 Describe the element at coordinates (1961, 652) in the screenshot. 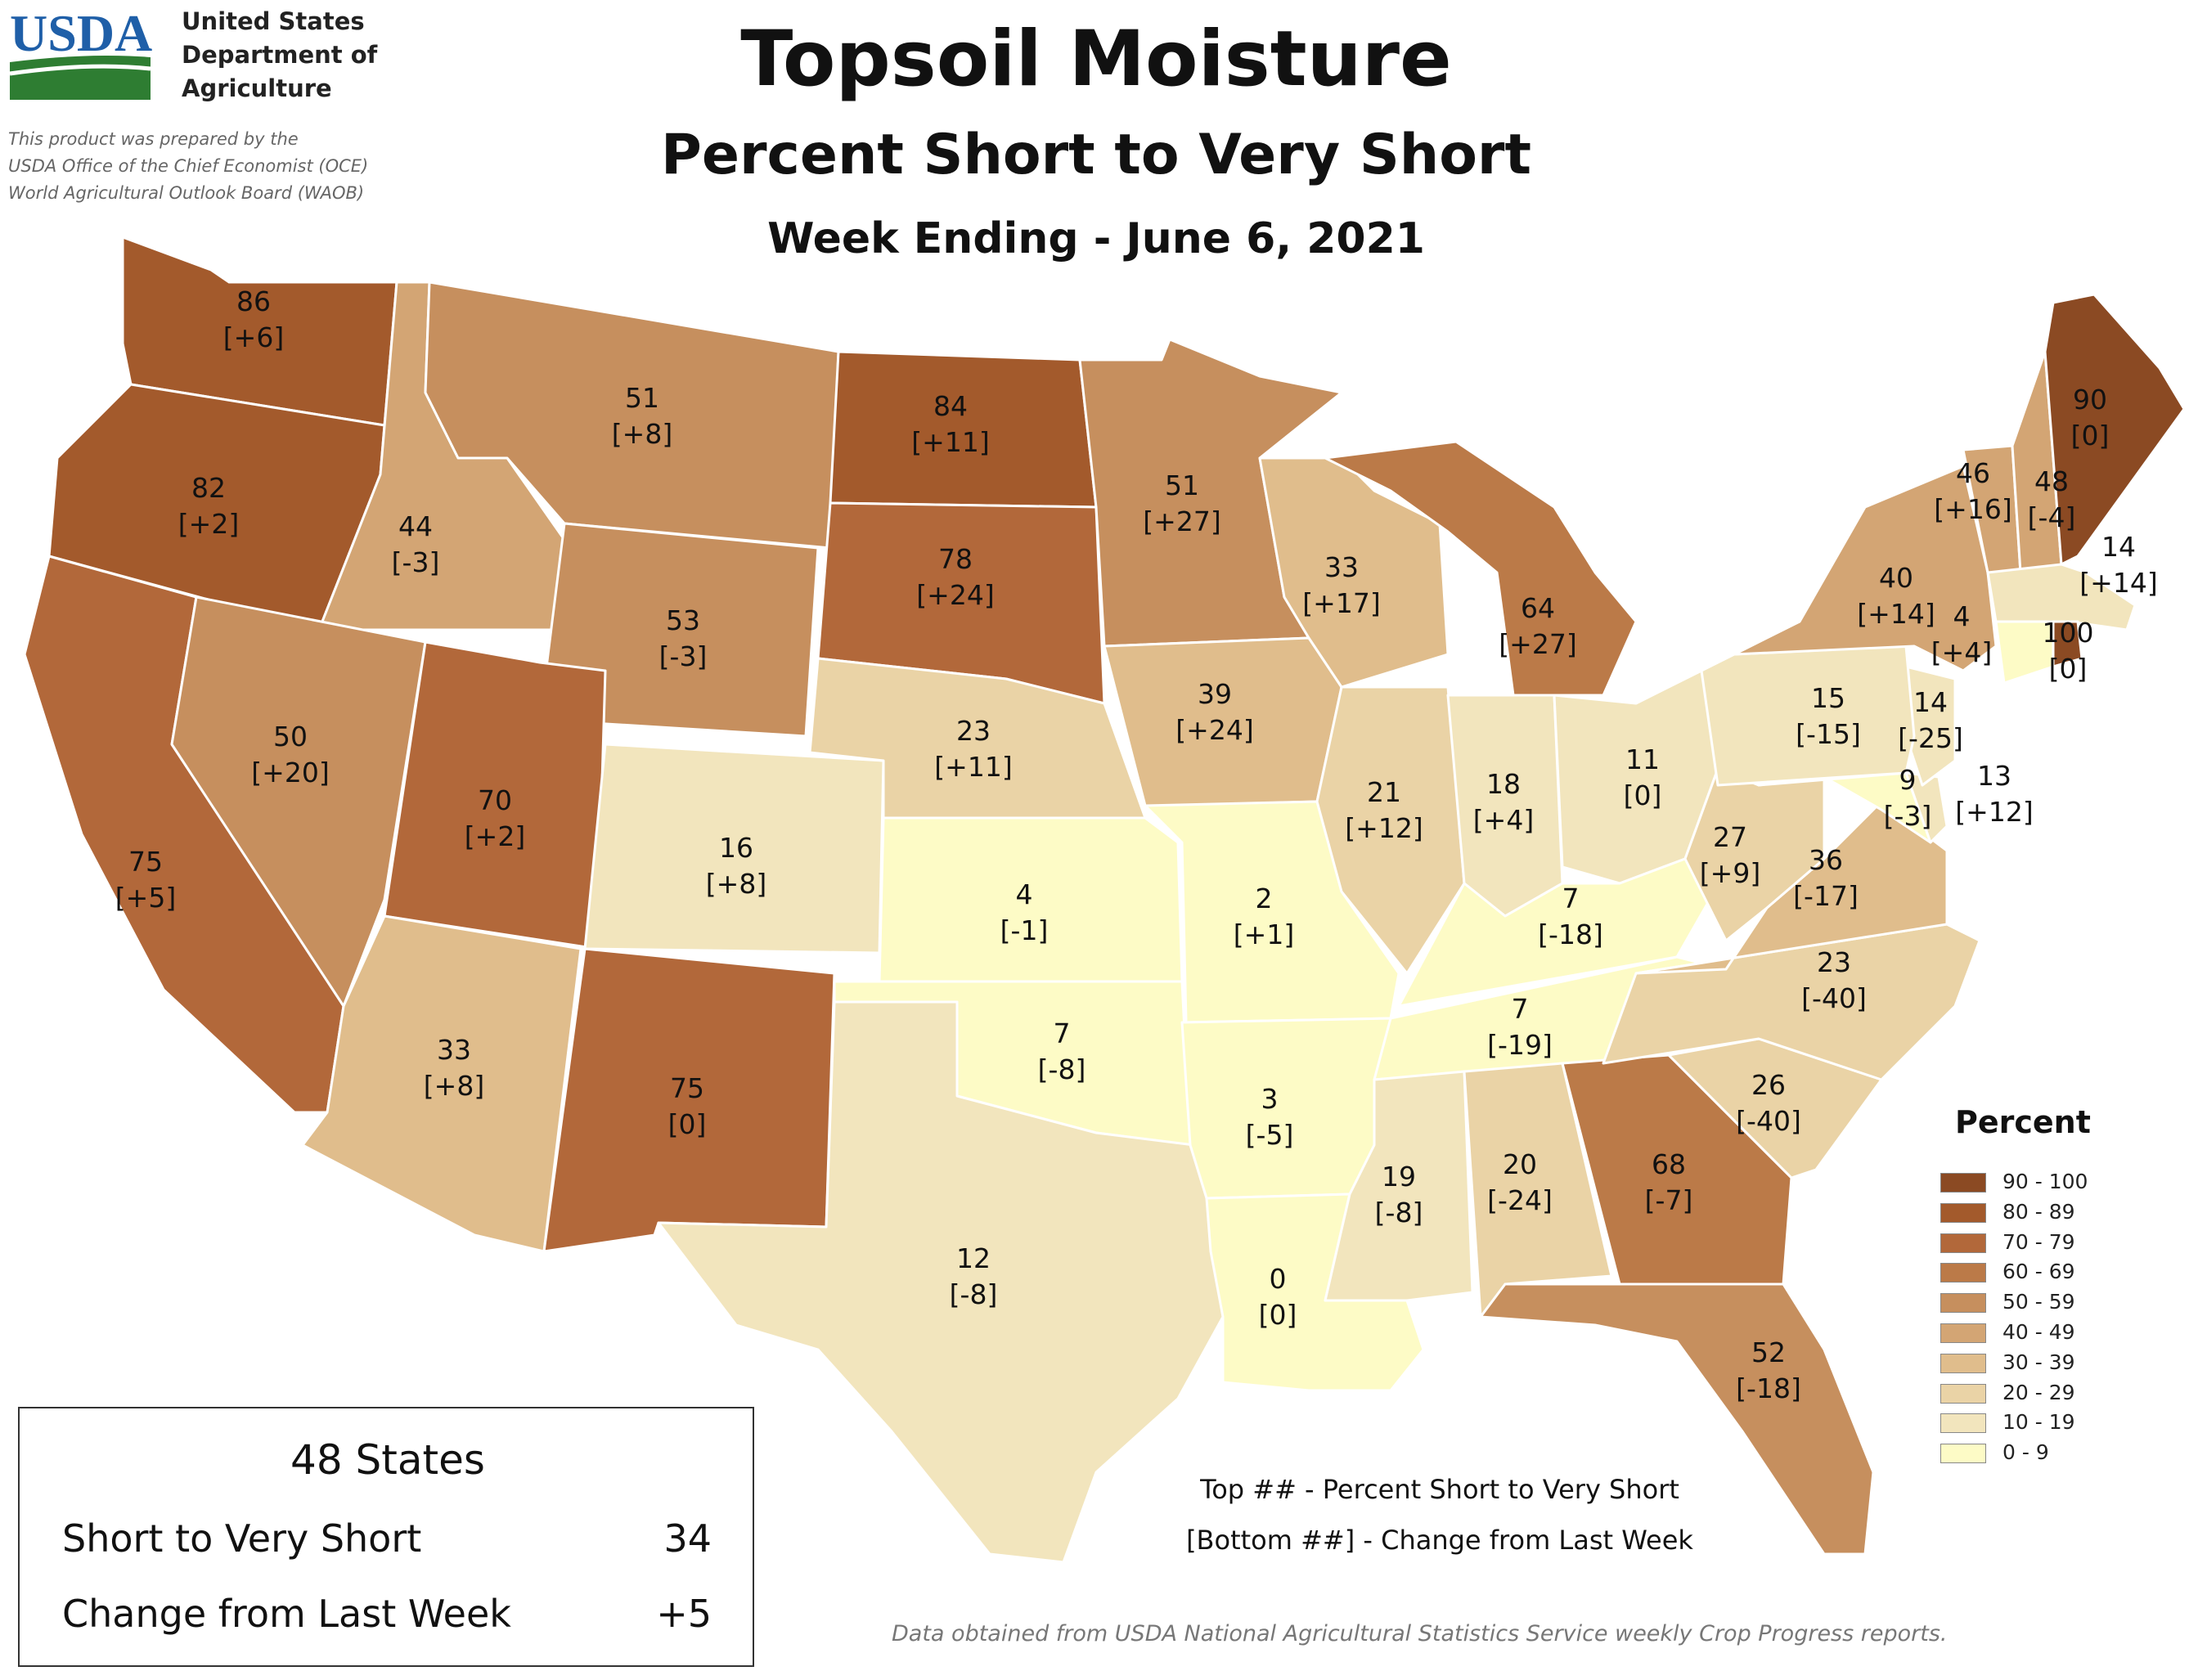

I see `state-change-ct: [+4]` at that location.